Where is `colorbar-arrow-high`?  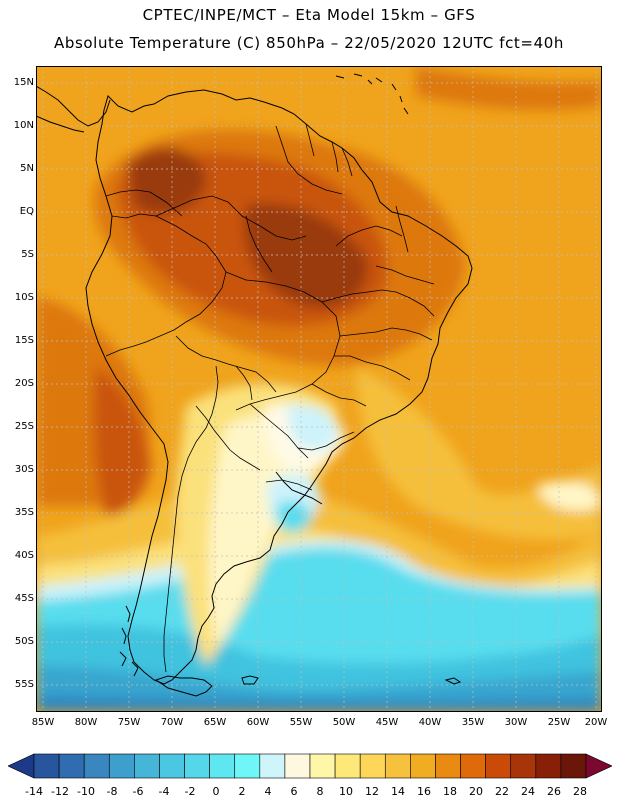
colorbar-arrow-high is located at coordinates (598, 766).